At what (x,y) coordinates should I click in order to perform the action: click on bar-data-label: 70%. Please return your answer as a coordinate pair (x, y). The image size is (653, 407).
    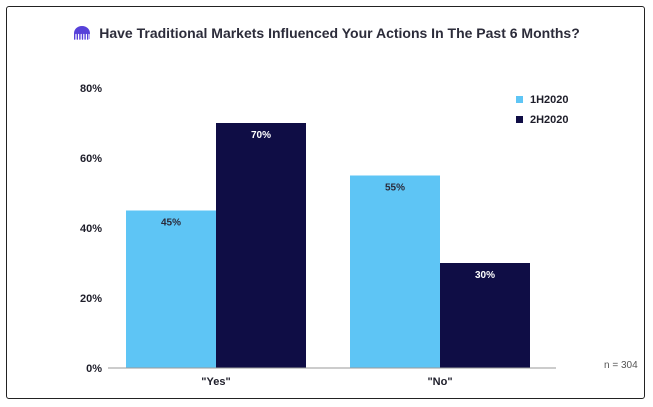
    Looking at the image, I should click on (261, 135).